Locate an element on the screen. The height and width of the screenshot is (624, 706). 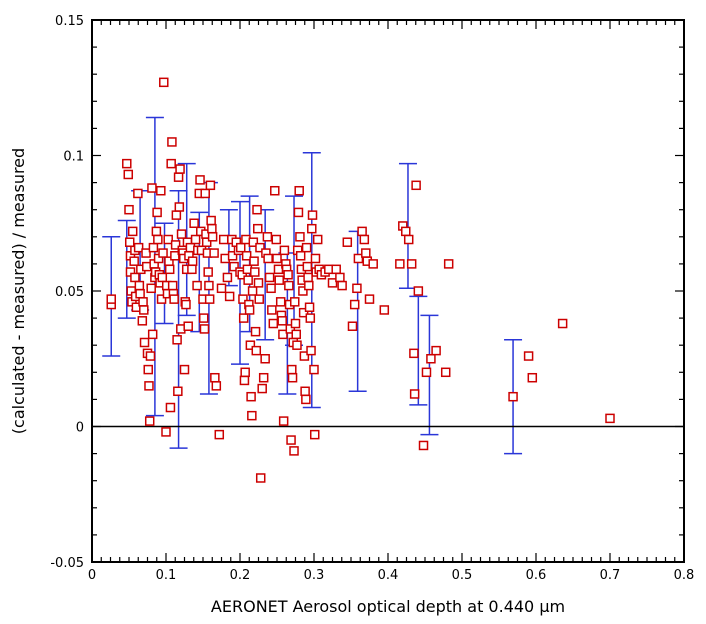
y-tick-labels: -0.05 0 0.05 0.1 0.15 is located at coordinates (67, 292).